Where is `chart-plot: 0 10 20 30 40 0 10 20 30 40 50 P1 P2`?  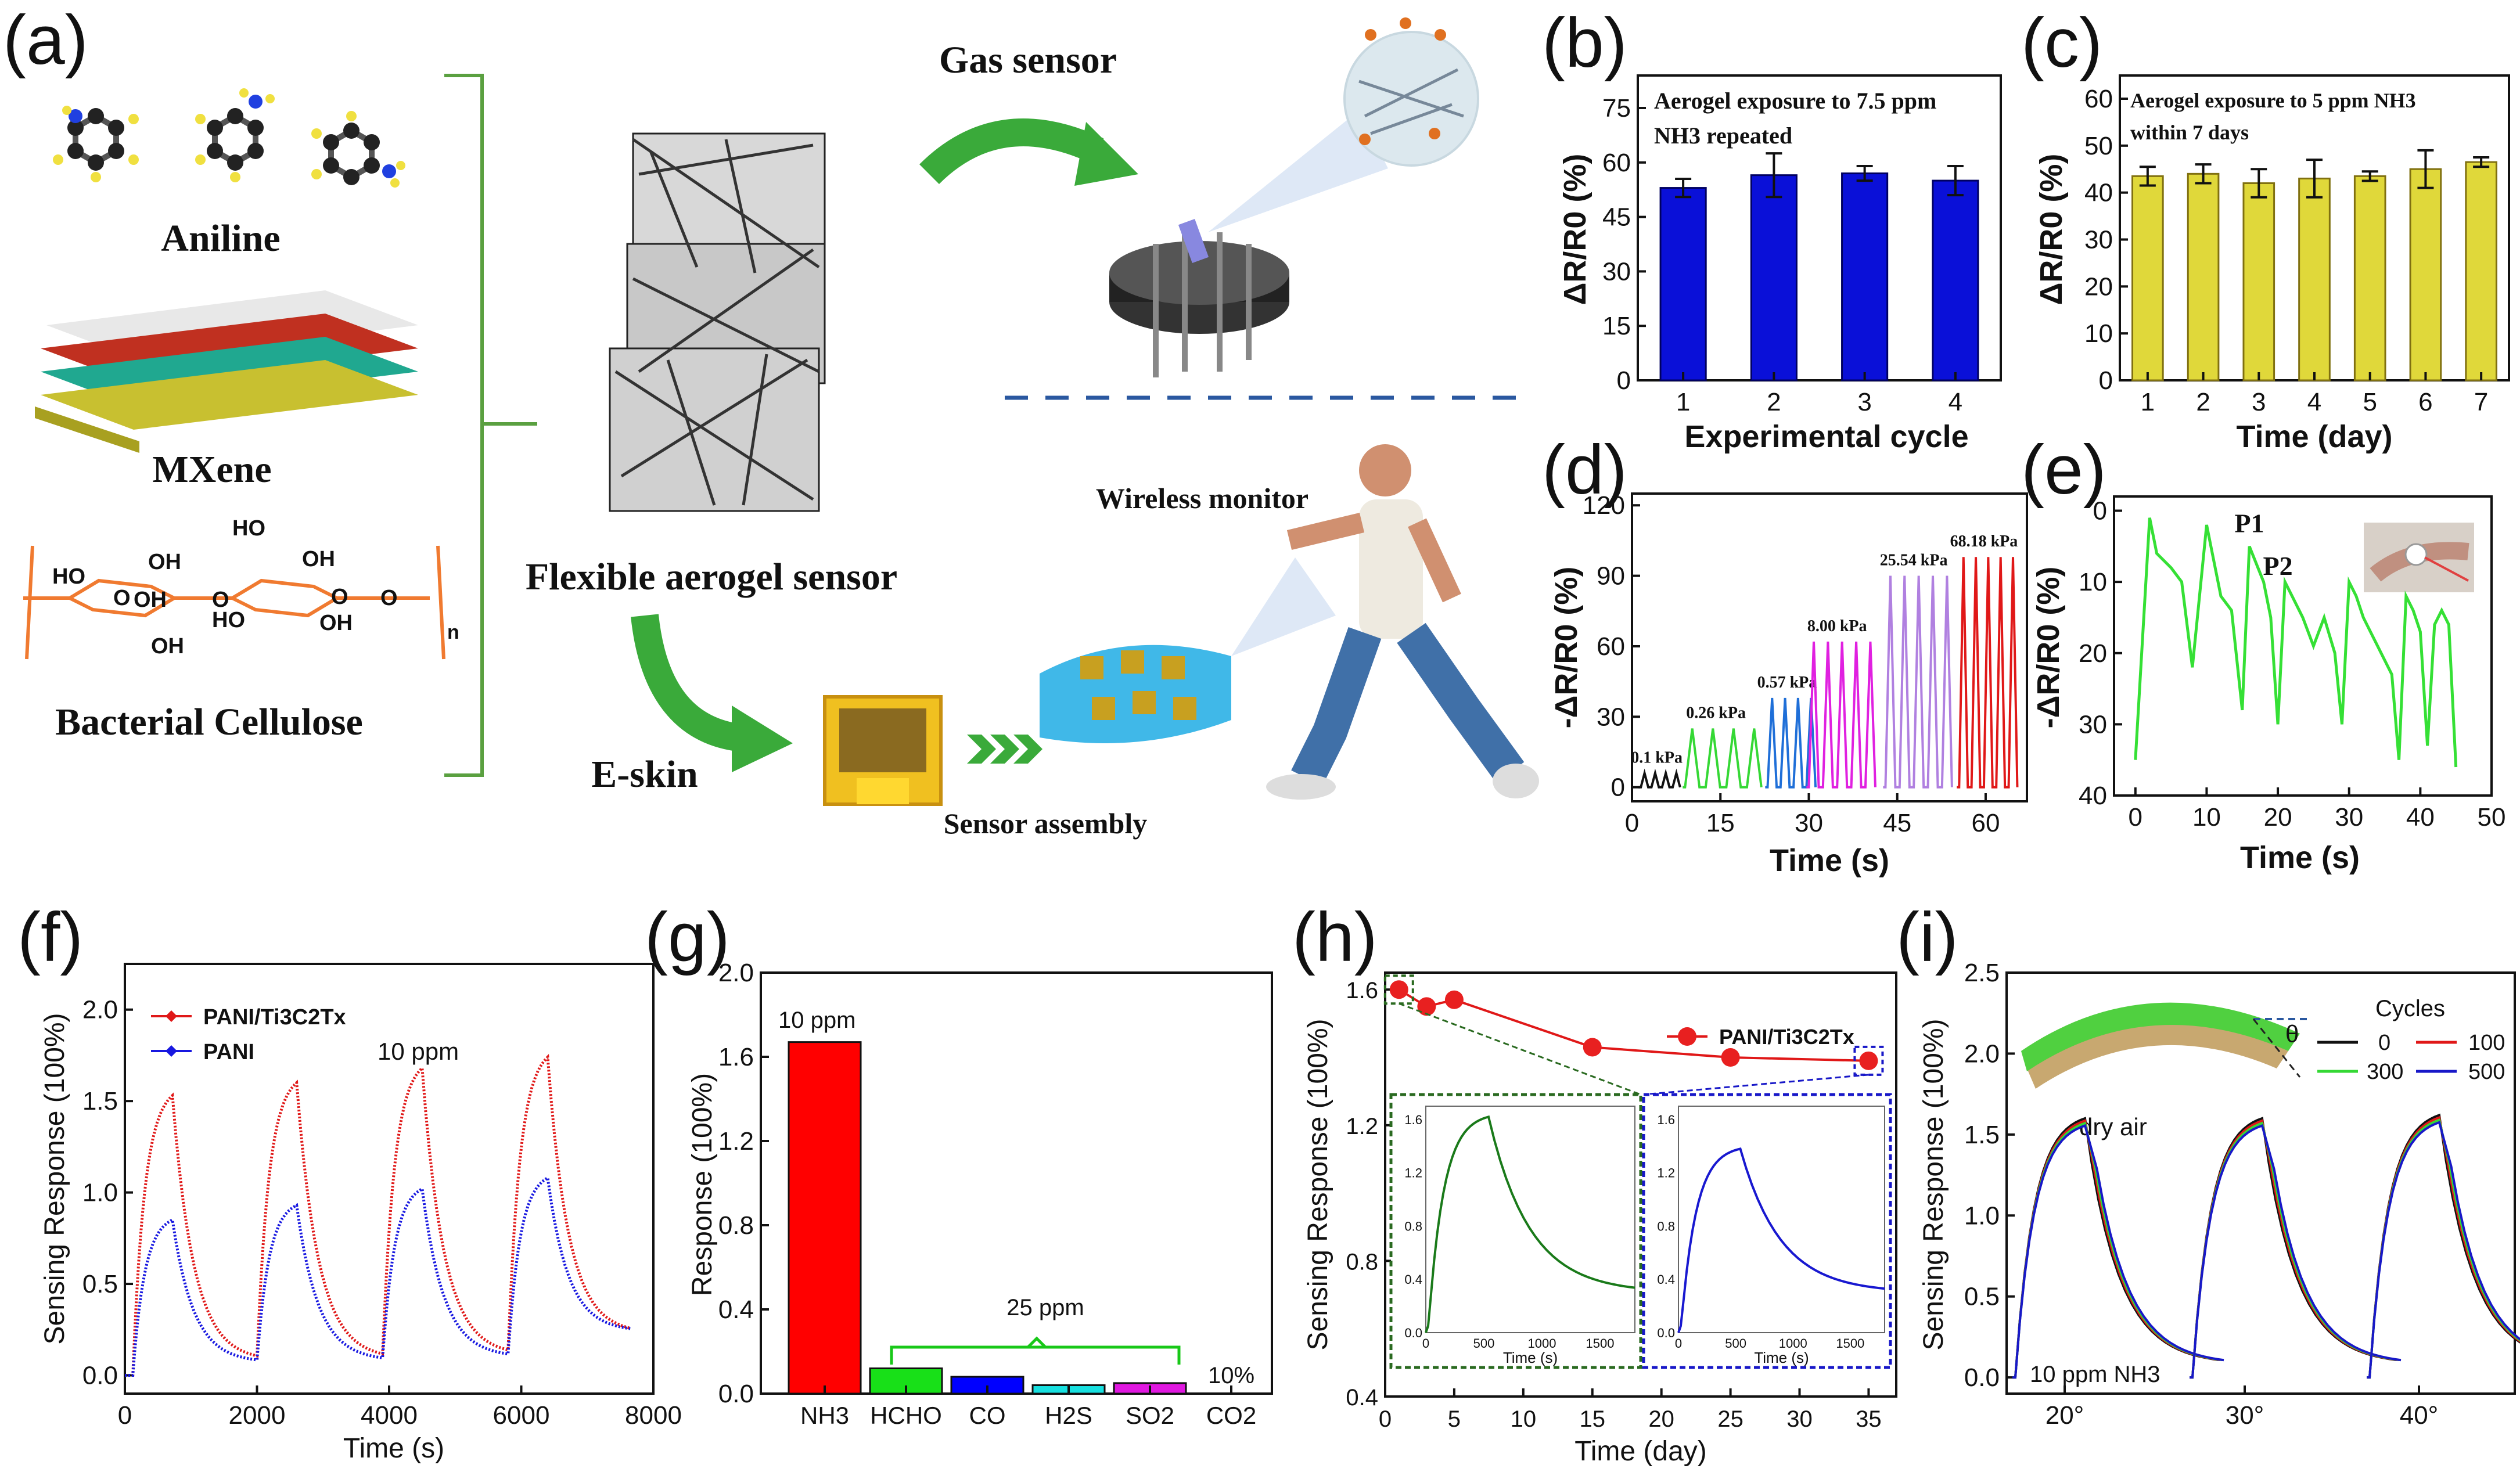
chart-plot: 0 10 20 30 40 0 10 20 30 40 50 P1 P2 is located at coordinates (2292, 665).